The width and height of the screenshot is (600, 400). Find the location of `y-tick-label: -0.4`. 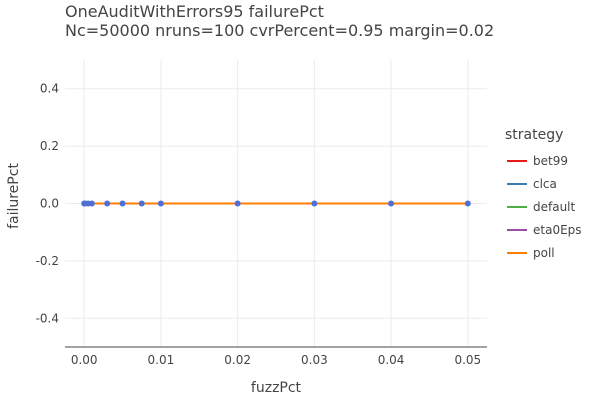

y-tick-label: -0.4 is located at coordinates (47, 318).